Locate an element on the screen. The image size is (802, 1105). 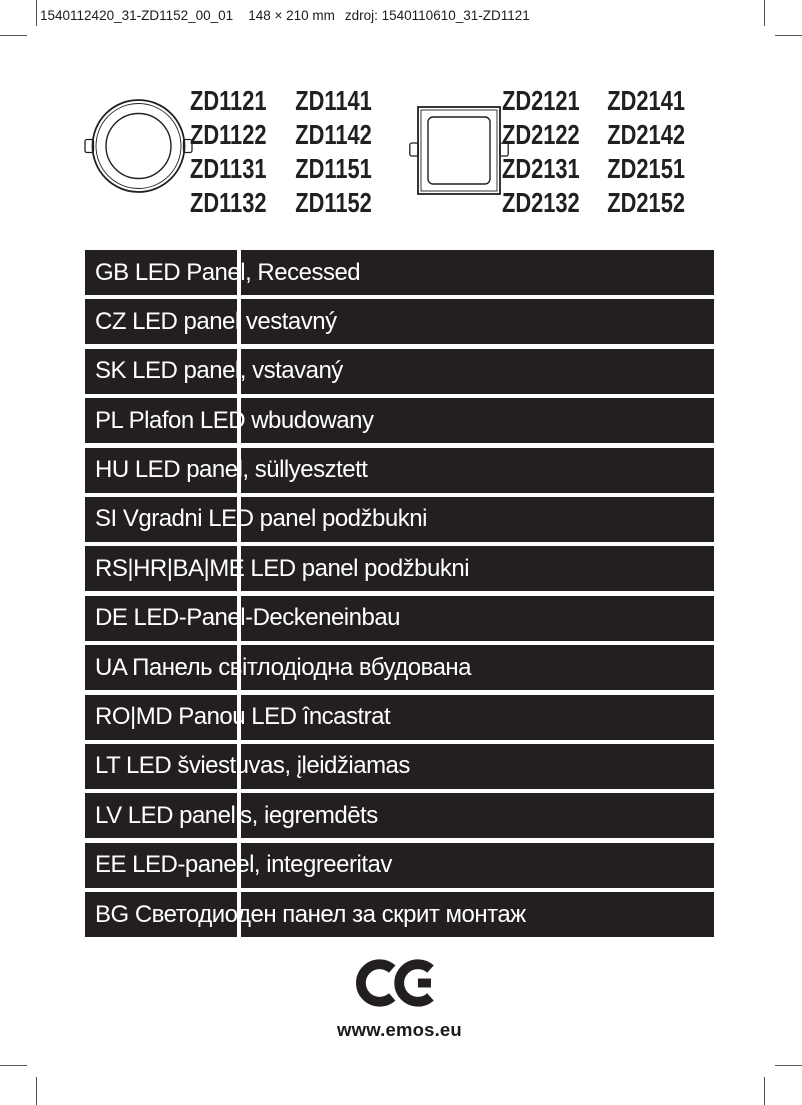
product-code: ZD2121 is located at coordinates (541, 100).